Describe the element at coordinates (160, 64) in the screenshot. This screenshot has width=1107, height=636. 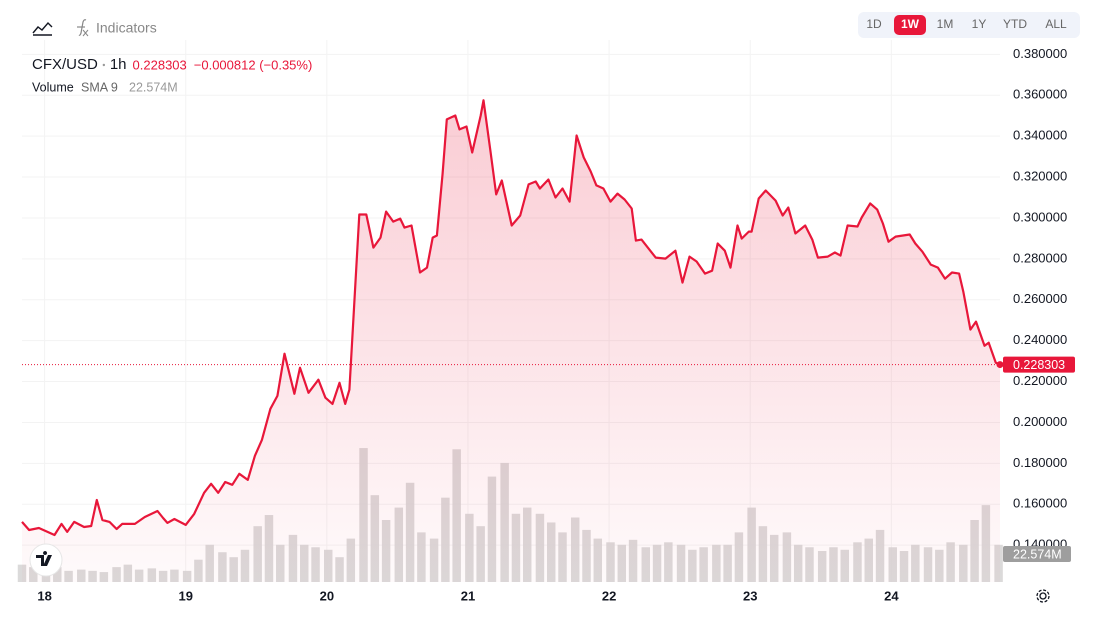
I see `last-price: 0.228303` at that location.